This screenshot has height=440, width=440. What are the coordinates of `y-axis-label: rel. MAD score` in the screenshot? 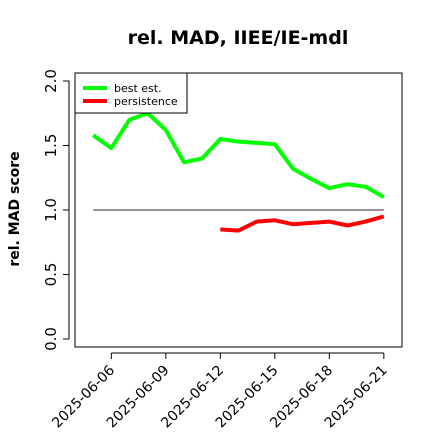 It's located at (15, 208).